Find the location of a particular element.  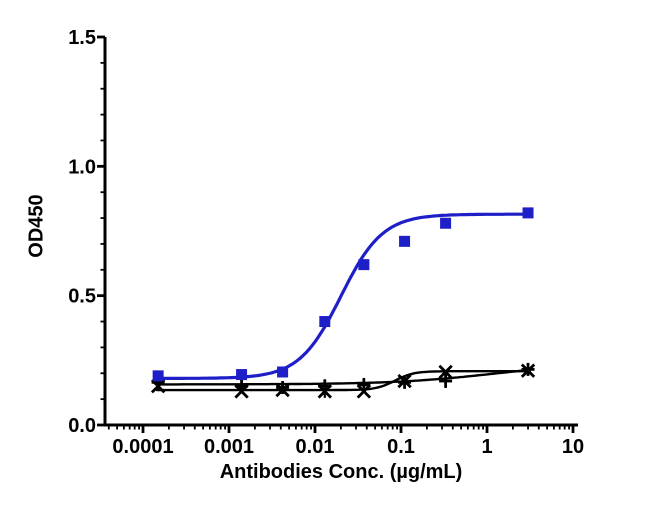

black-plus-series-fit-line is located at coordinates (343, 377).